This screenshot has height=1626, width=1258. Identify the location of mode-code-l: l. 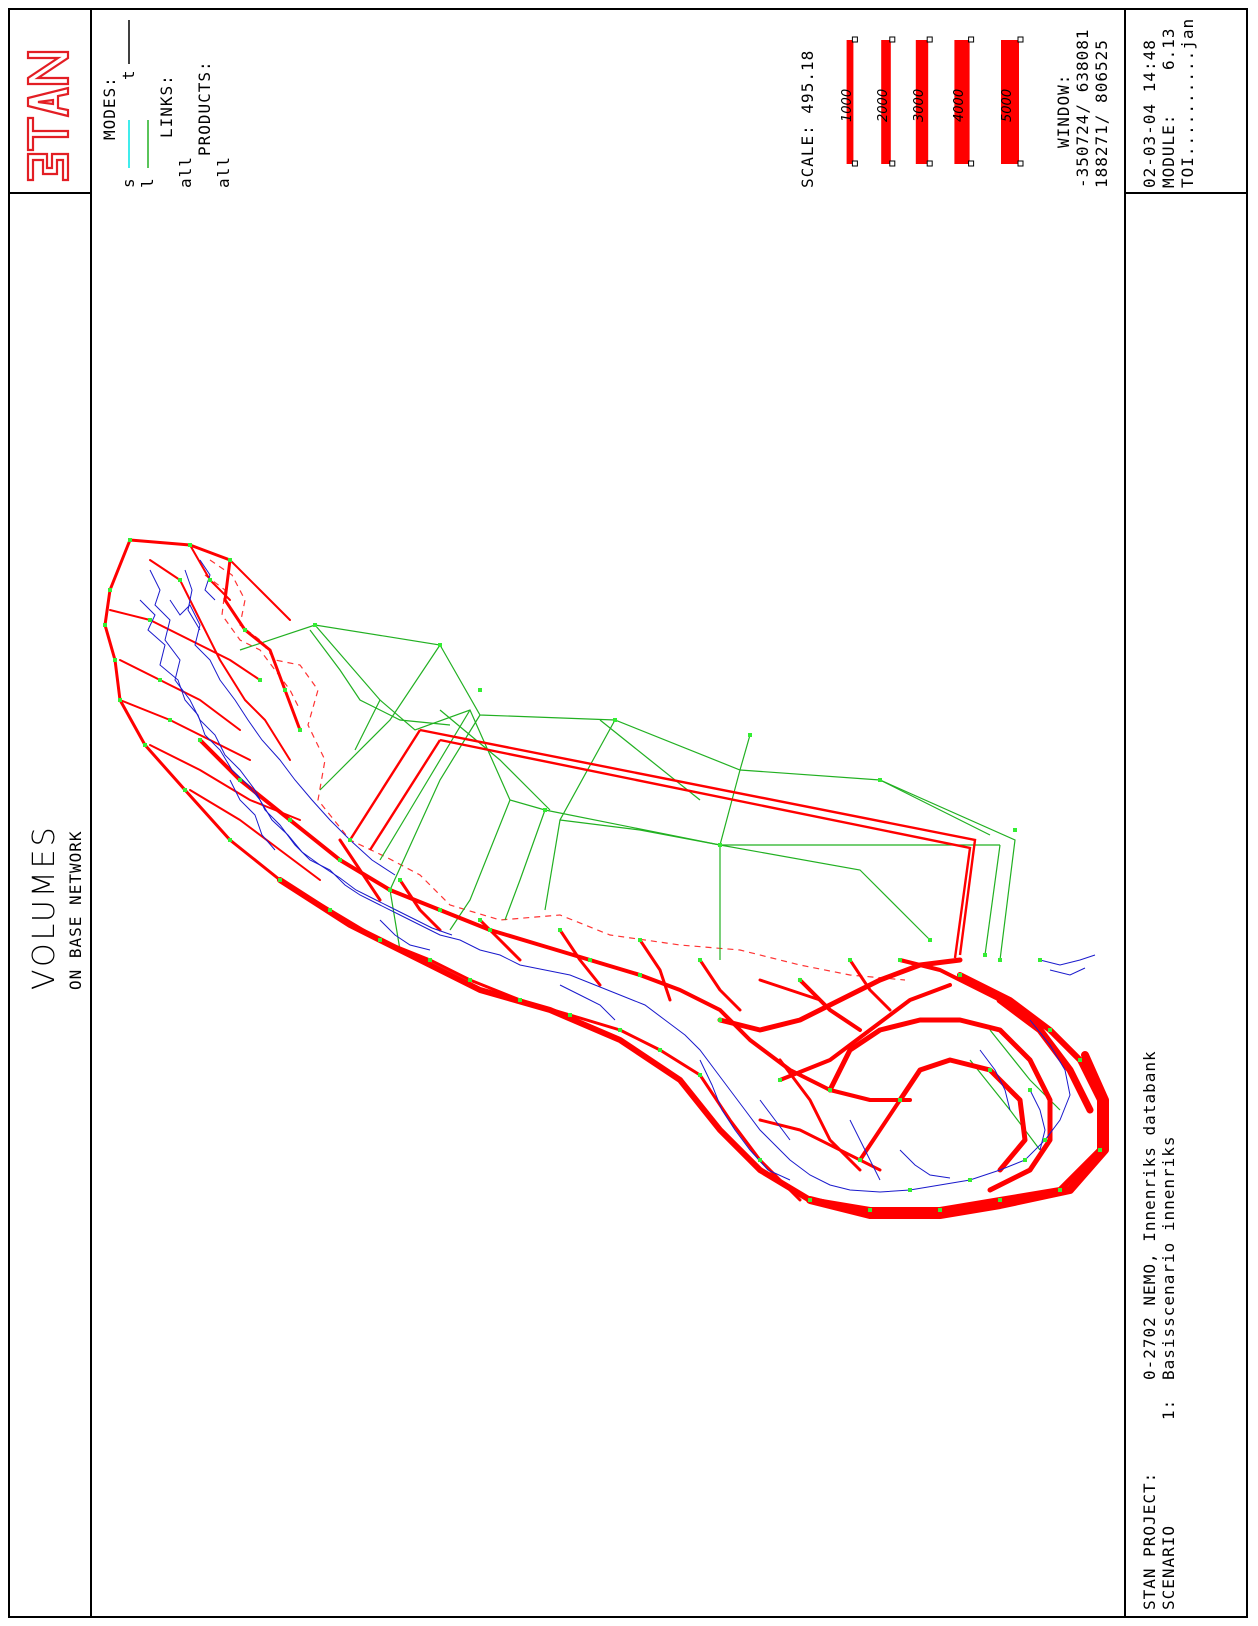
(147, 182).